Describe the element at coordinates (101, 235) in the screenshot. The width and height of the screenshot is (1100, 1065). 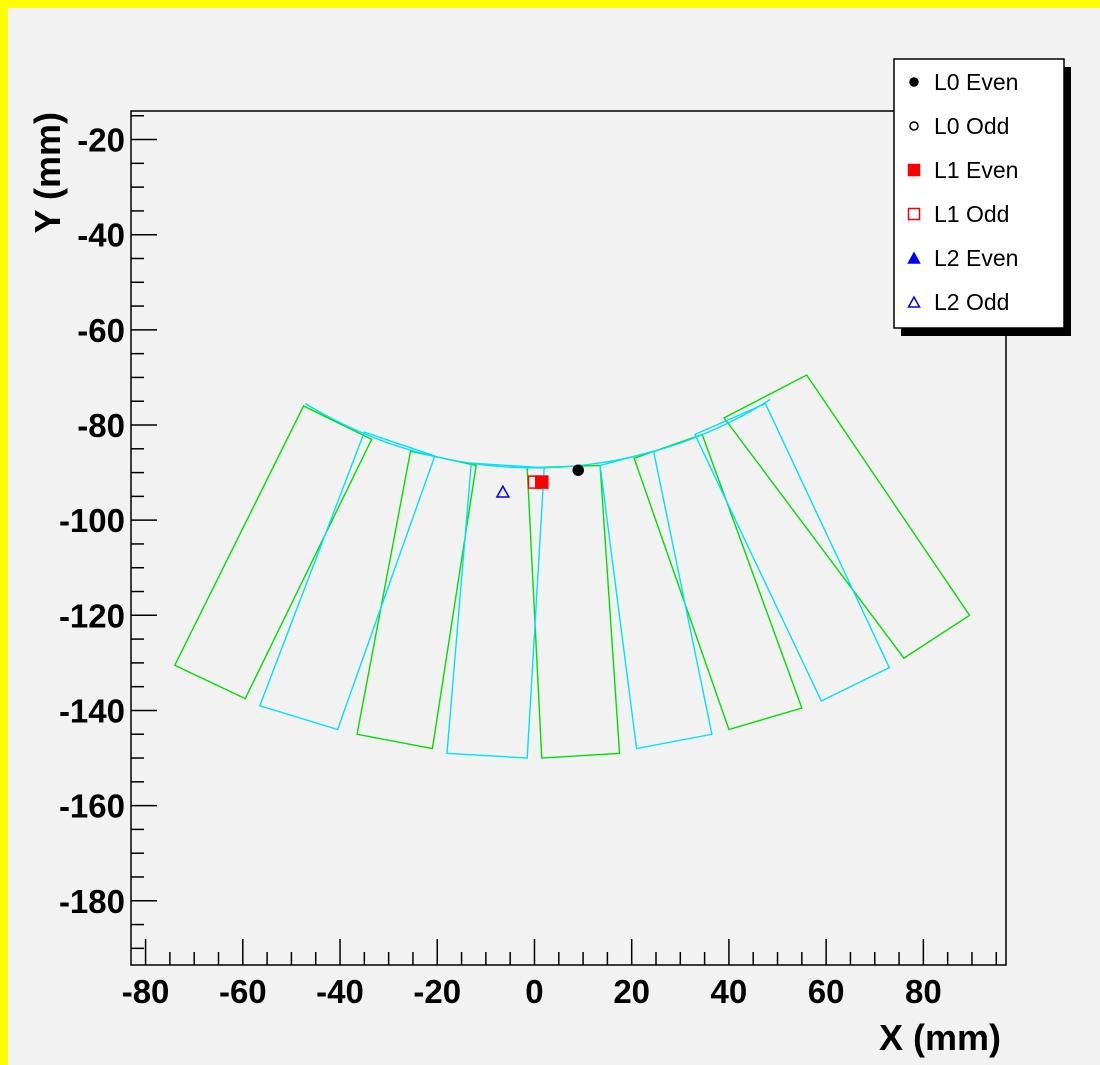
I see `y-tick-label: -40` at that location.